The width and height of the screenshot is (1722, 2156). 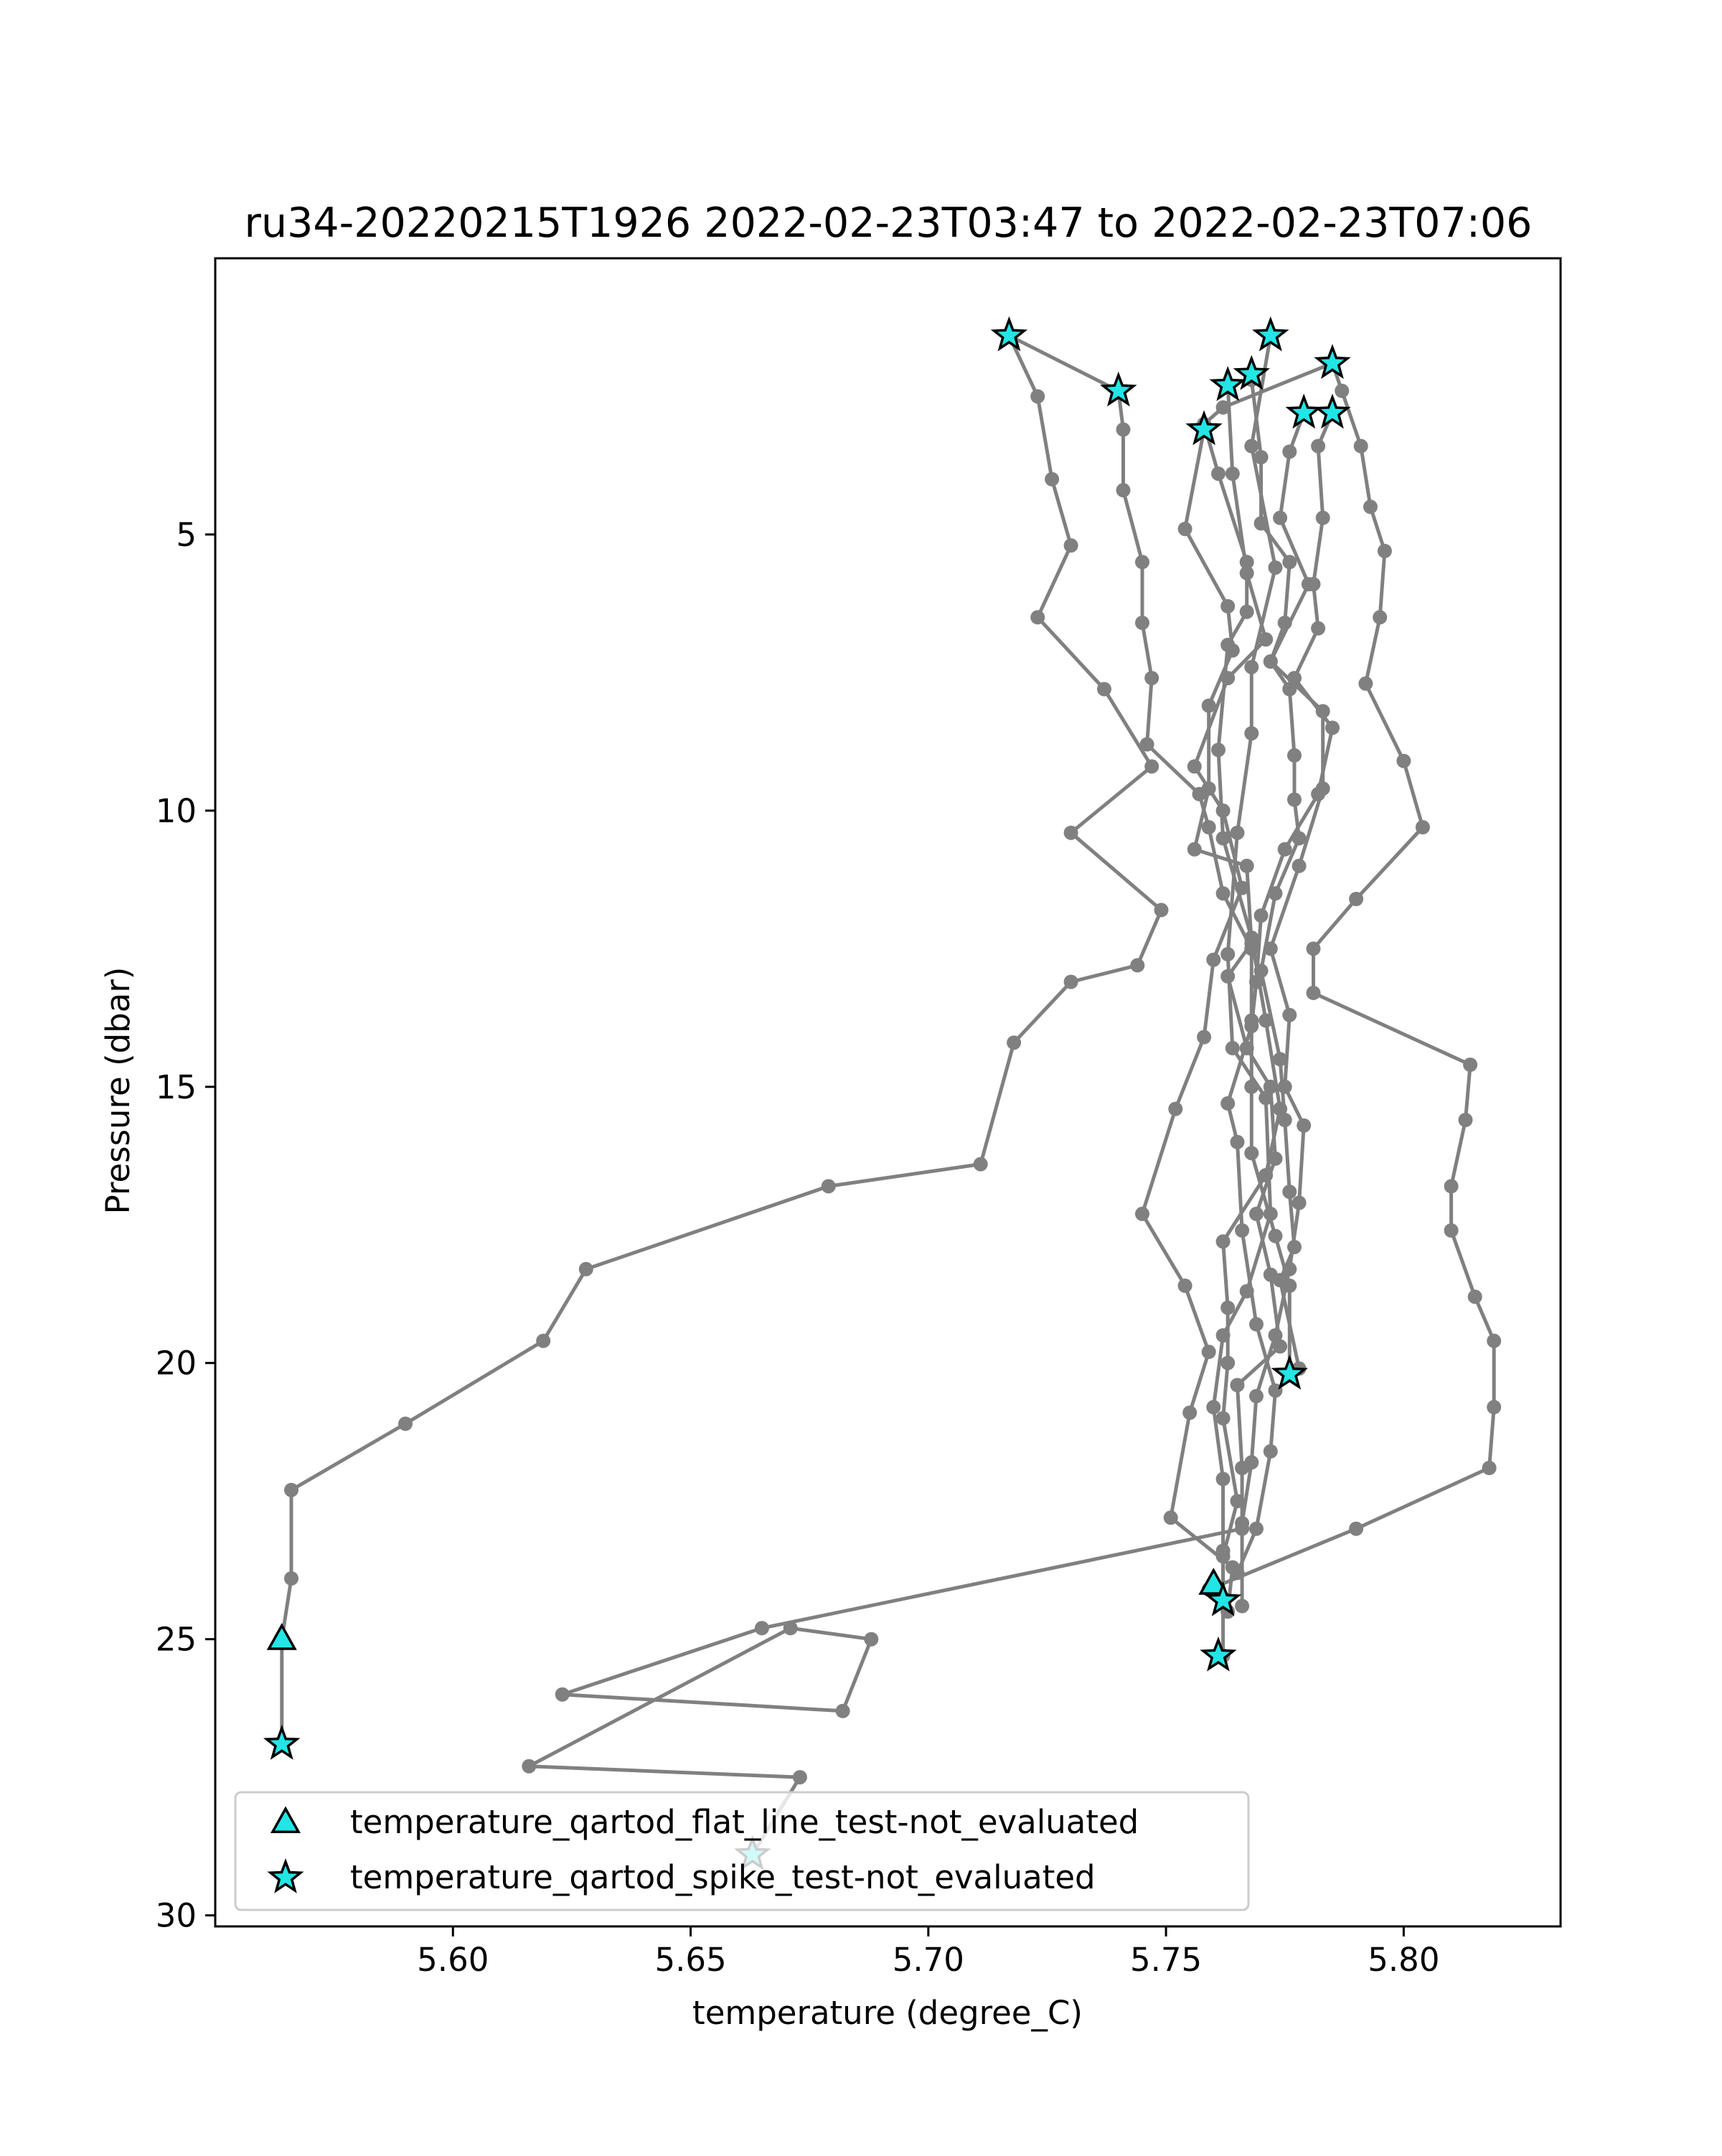 What do you see at coordinates (690, 1960) in the screenshot?
I see `x-tick-label: 5.65` at bounding box center [690, 1960].